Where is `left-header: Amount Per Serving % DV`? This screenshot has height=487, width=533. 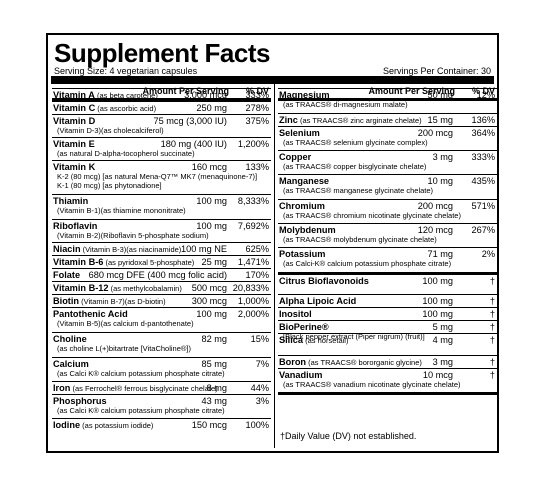
left-header: Amount Per Serving % DV is located at coordinates (161, 91).